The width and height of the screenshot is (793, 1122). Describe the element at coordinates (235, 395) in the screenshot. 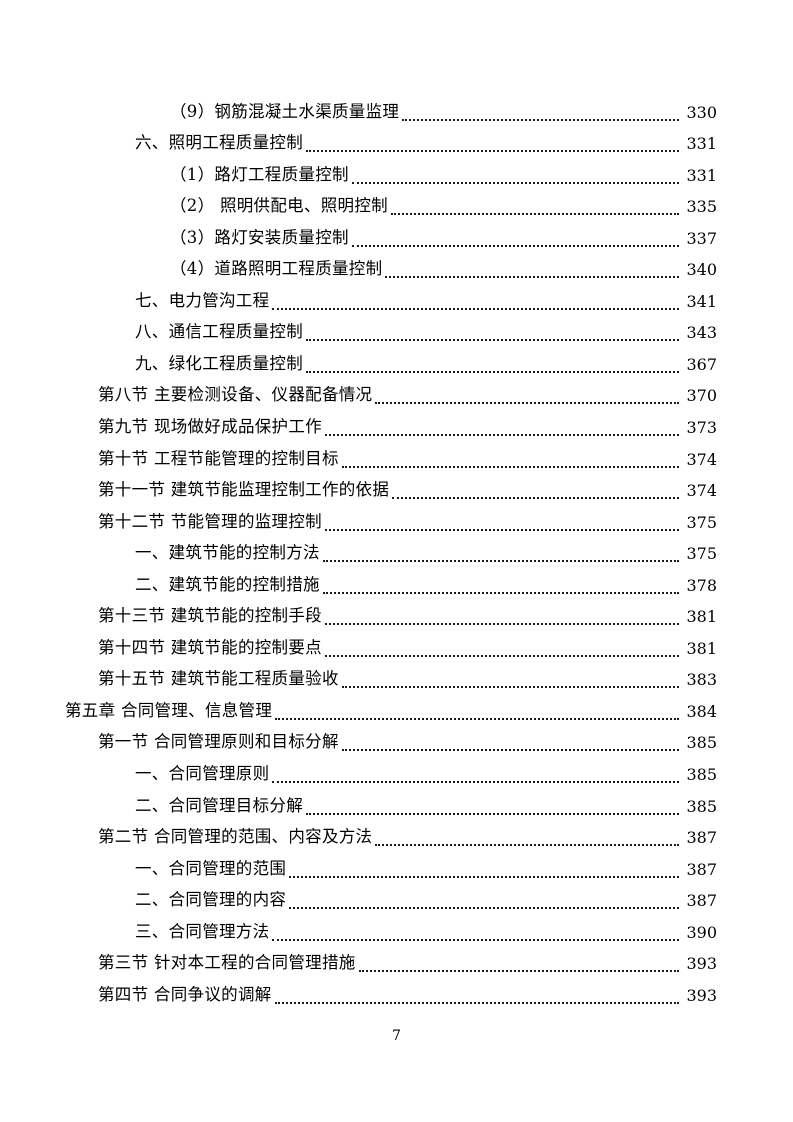

I see `toc-entry-title: 第八节 主要检测设备、仪器配备情况` at that location.